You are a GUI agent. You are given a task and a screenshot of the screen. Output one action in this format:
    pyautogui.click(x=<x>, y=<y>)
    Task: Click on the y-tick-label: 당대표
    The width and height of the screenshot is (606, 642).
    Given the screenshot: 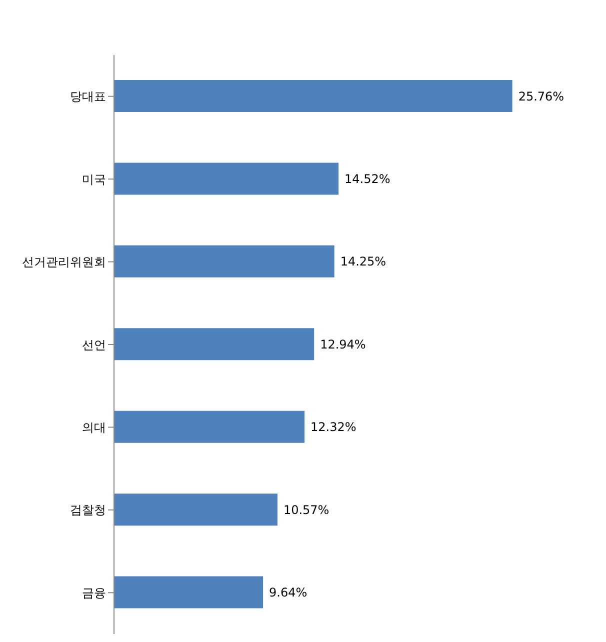 What is the action you would take?
    pyautogui.click(x=88, y=97)
    